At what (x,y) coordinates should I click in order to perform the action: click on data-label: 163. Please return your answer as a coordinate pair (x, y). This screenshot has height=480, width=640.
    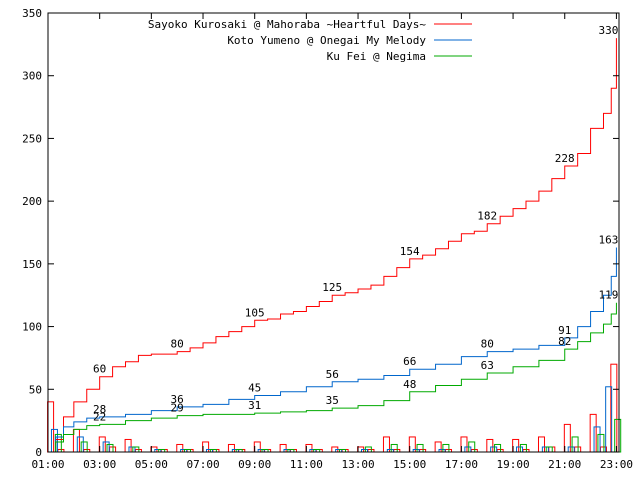
    Looking at the image, I should click on (608, 240).